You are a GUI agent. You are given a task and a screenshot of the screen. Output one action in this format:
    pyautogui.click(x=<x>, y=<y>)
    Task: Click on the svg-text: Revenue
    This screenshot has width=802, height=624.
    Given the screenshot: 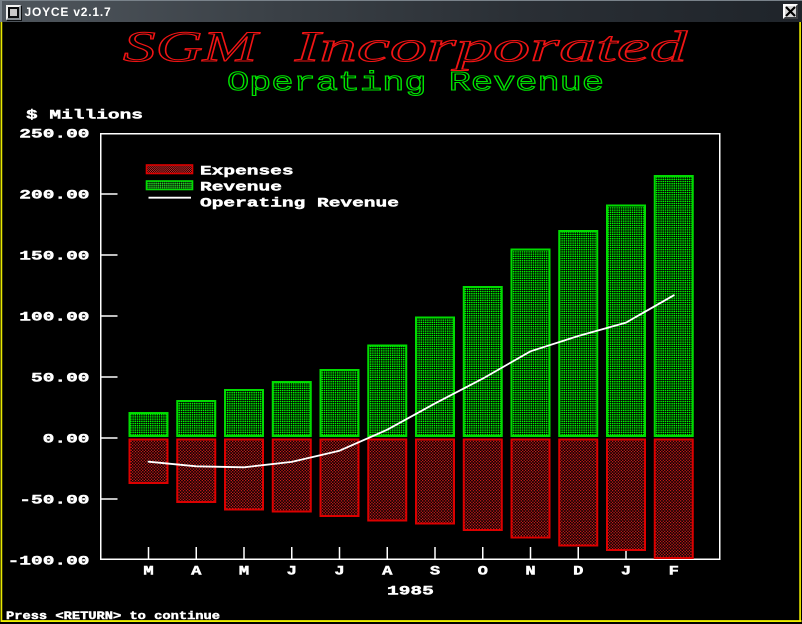 What is the action you would take?
    pyautogui.click(x=241, y=187)
    